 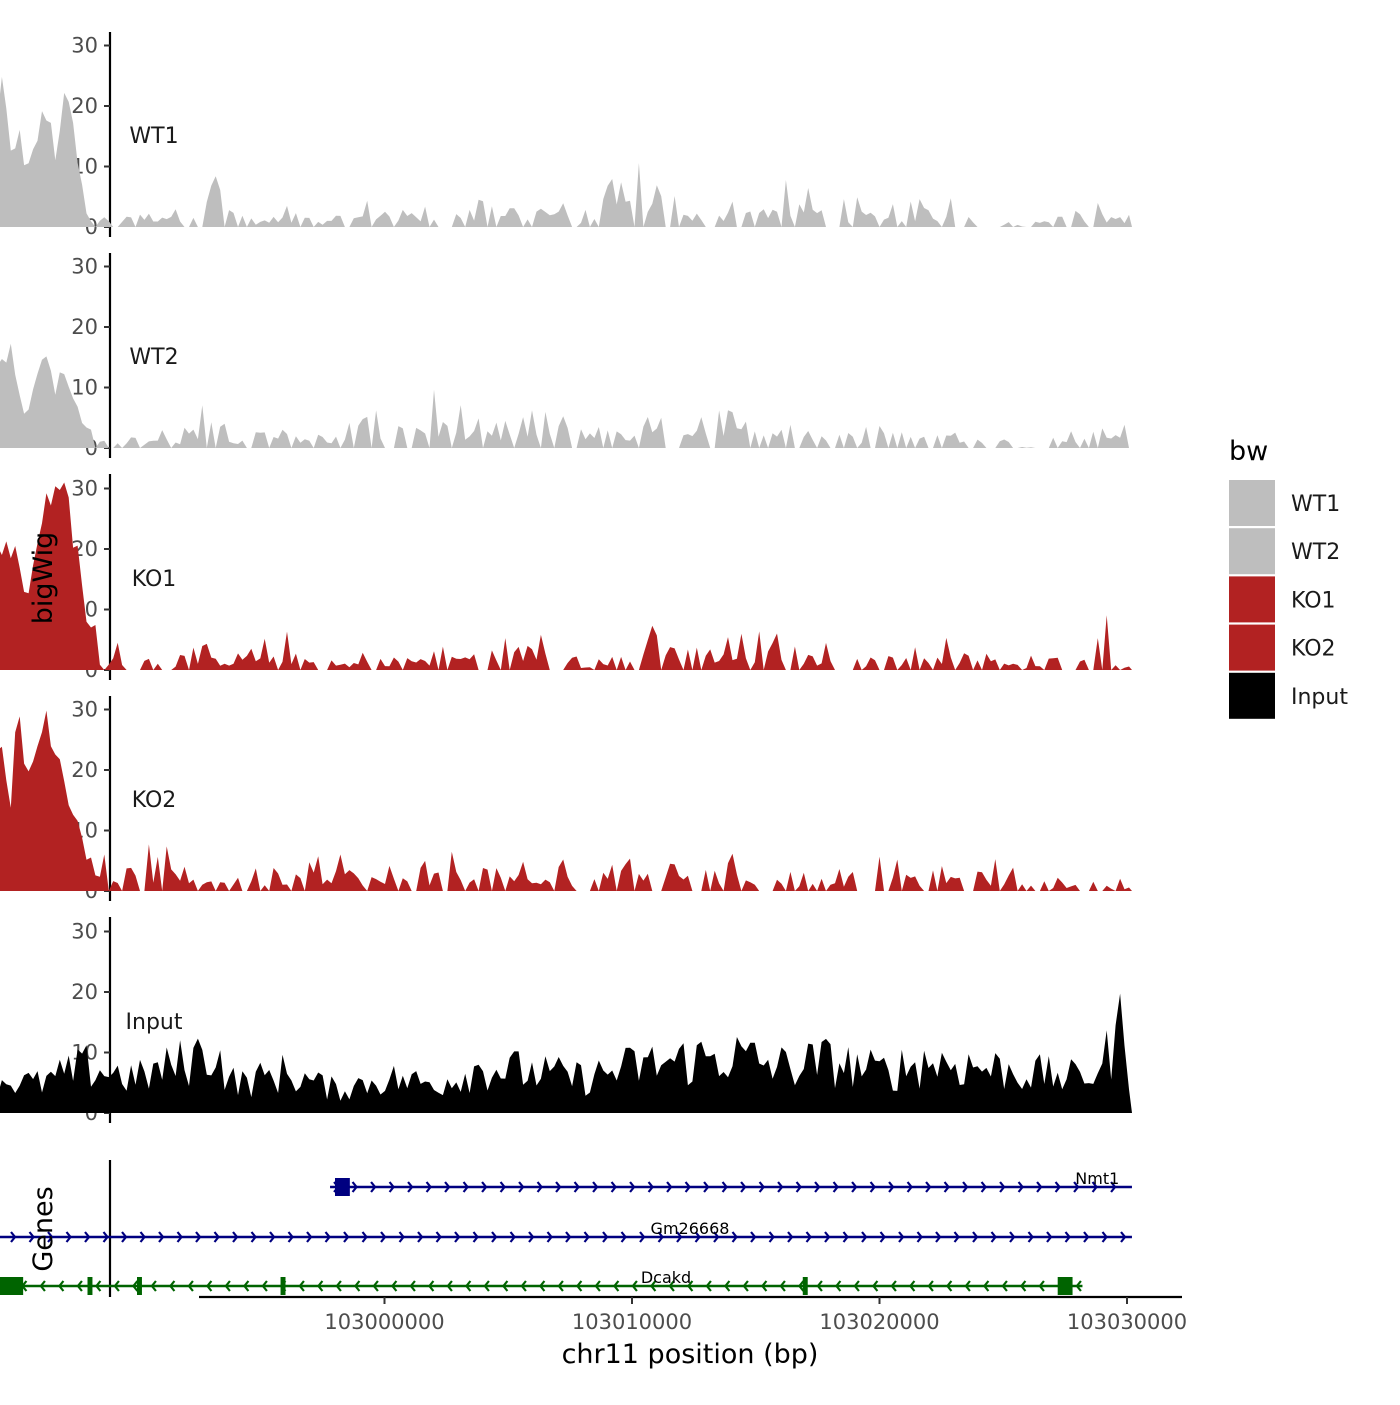 What do you see at coordinates (1288, 577) in the screenshot?
I see `legend: bw WT1 WT2 KO1 KO2 Input` at bounding box center [1288, 577].